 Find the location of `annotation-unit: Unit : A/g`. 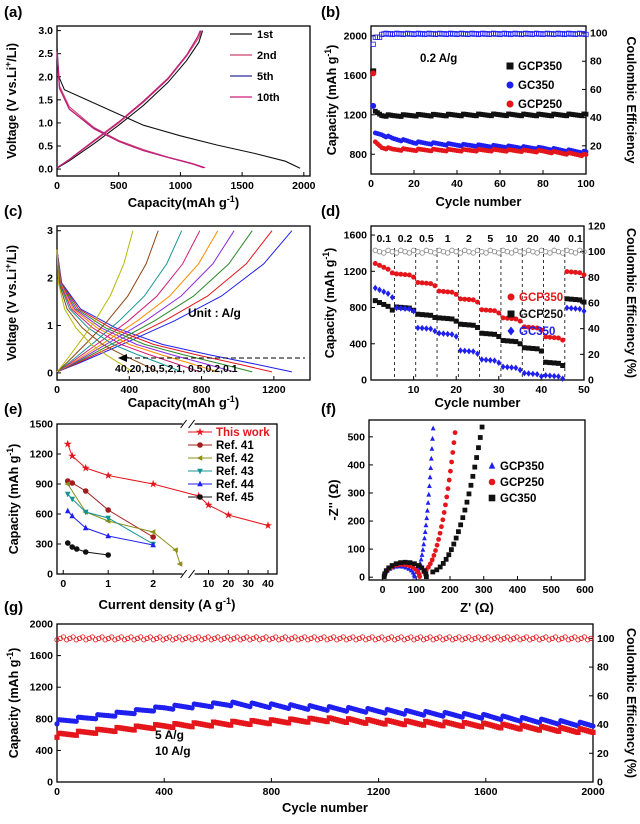

annotation-unit: Unit : A/g is located at coordinates (214, 313).